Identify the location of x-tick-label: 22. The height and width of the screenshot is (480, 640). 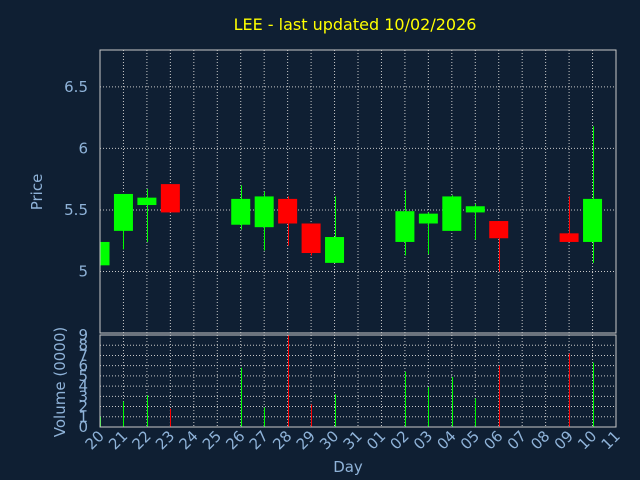
(142, 440).